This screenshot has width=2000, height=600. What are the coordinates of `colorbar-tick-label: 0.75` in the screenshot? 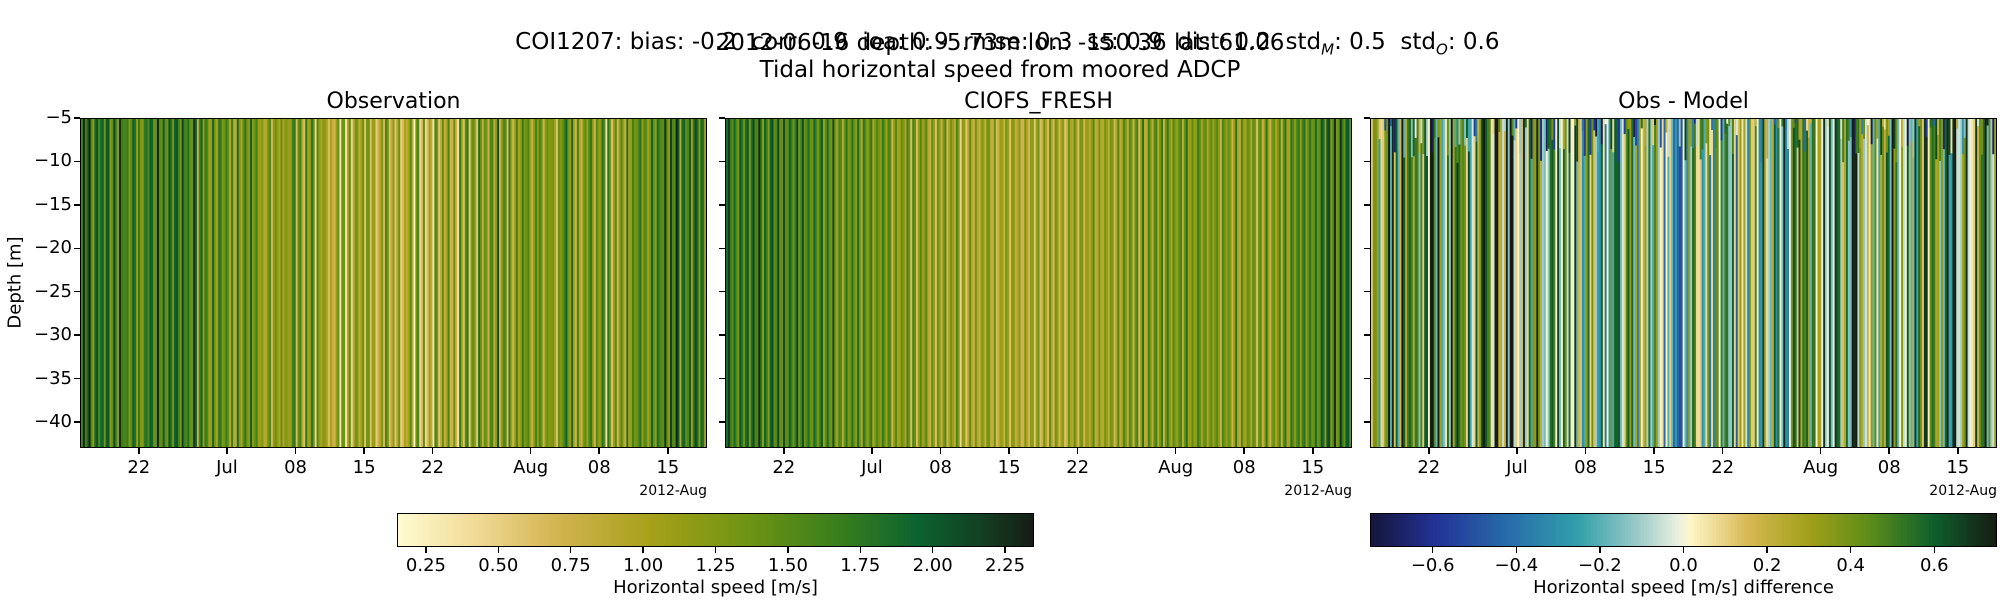 It's located at (570, 565).